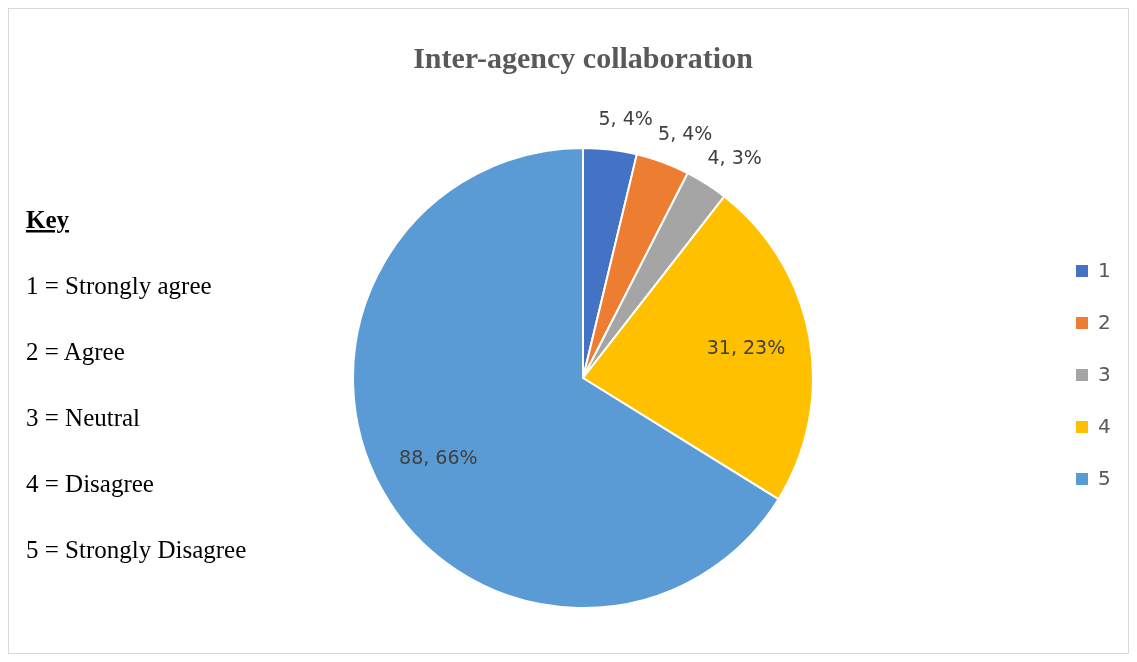 Image resolution: width=1137 pixels, height=662 pixels. Describe the element at coordinates (1104, 269) in the screenshot. I see `legend-label: 1` at that location.